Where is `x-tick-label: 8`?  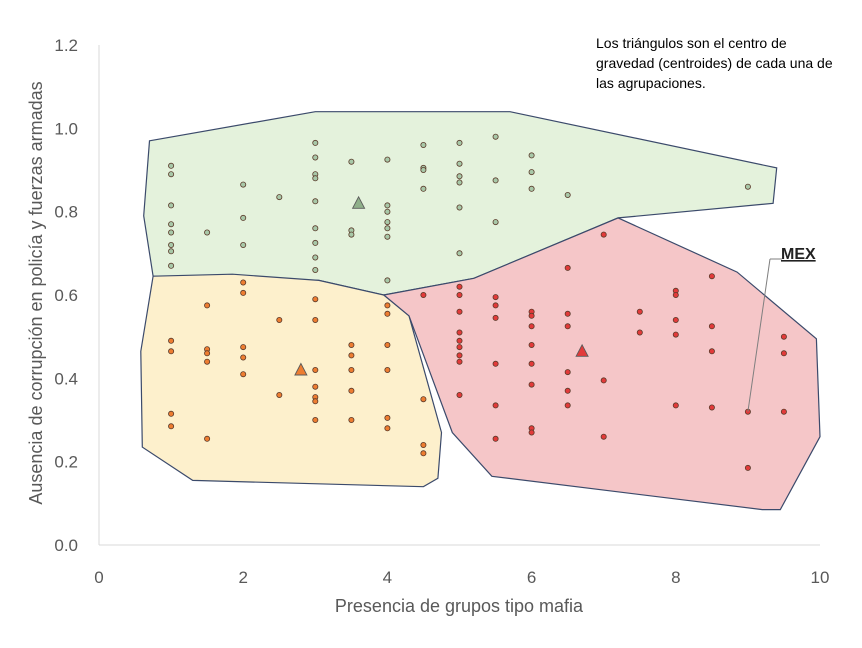
x-tick-label: 8 is located at coordinates (675, 577).